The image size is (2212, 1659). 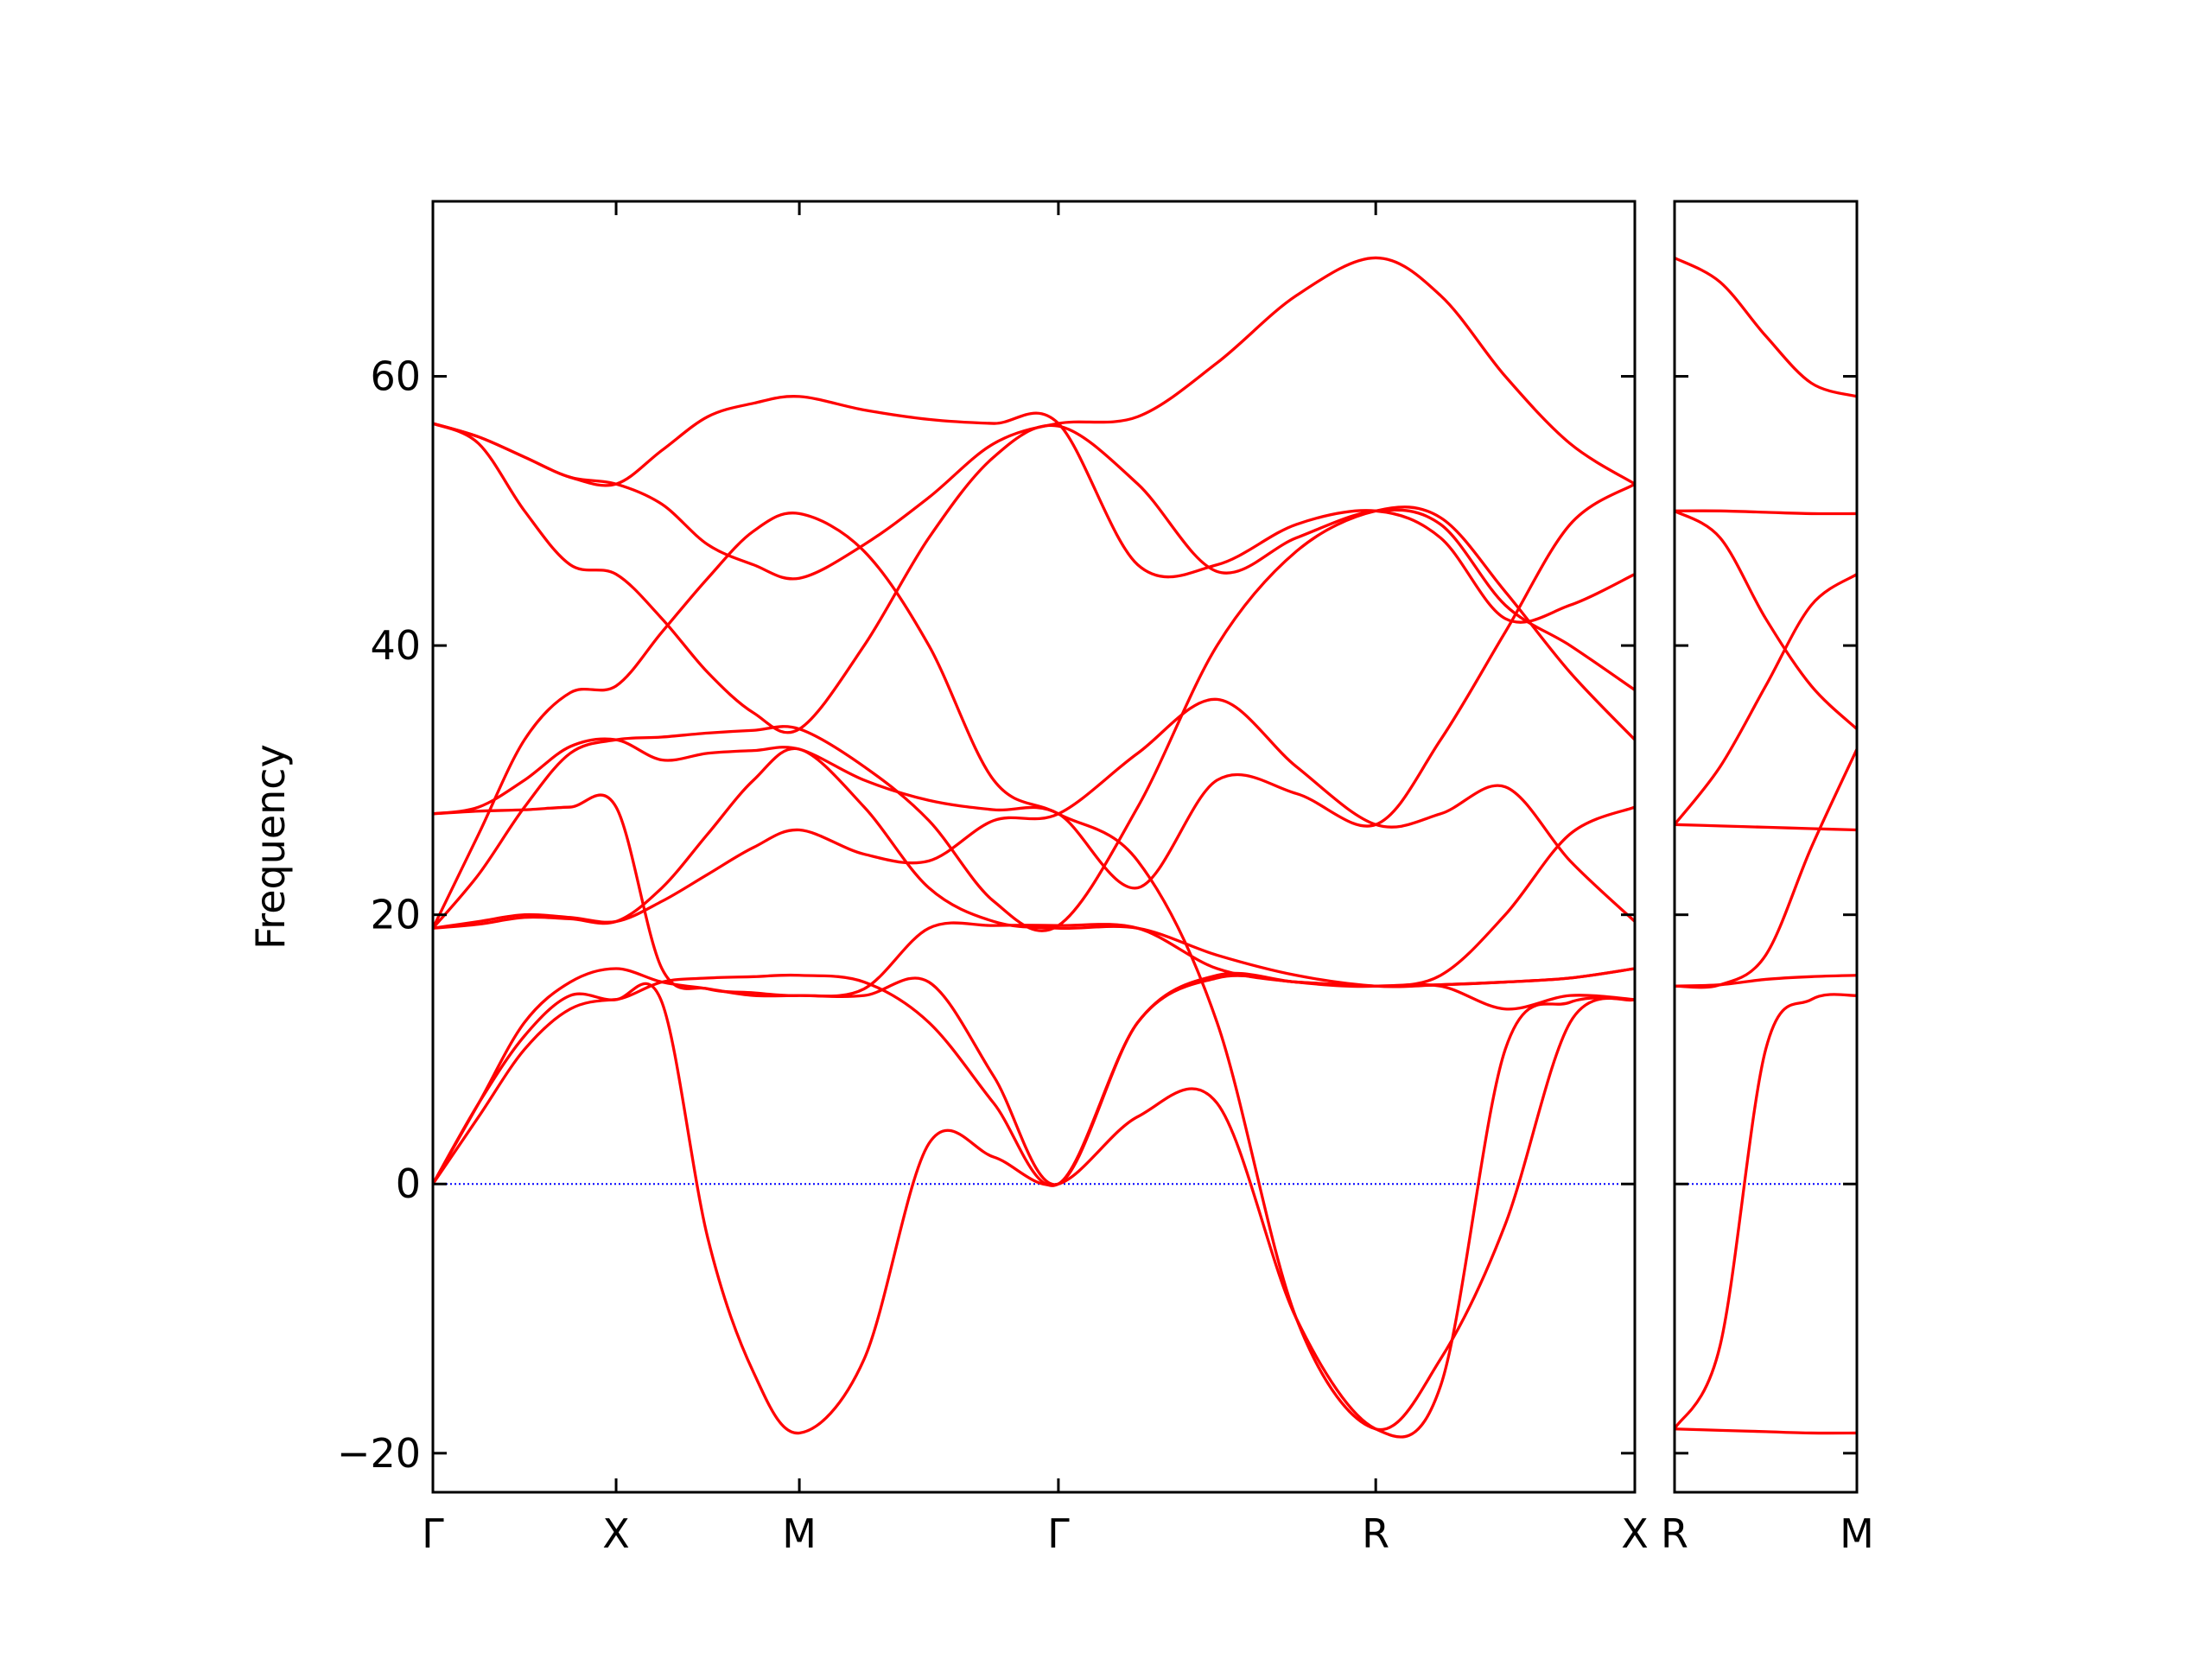 What do you see at coordinates (395, 915) in the screenshot?
I see `y-tick-label: 20` at bounding box center [395, 915].